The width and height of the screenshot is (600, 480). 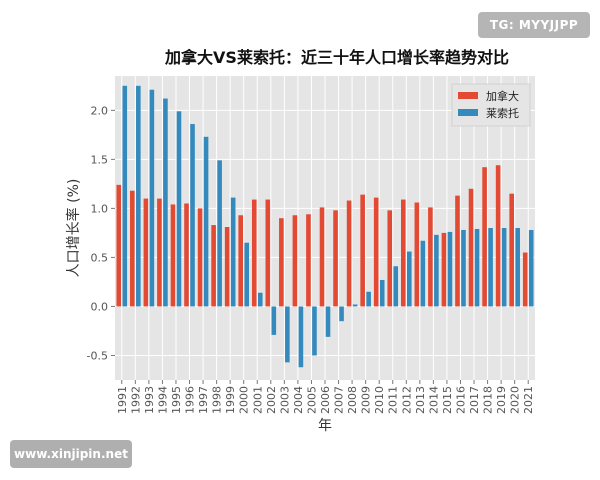 What do you see at coordinates (284, 400) in the screenshot?
I see `x-tick-label: 2003` at bounding box center [284, 400].